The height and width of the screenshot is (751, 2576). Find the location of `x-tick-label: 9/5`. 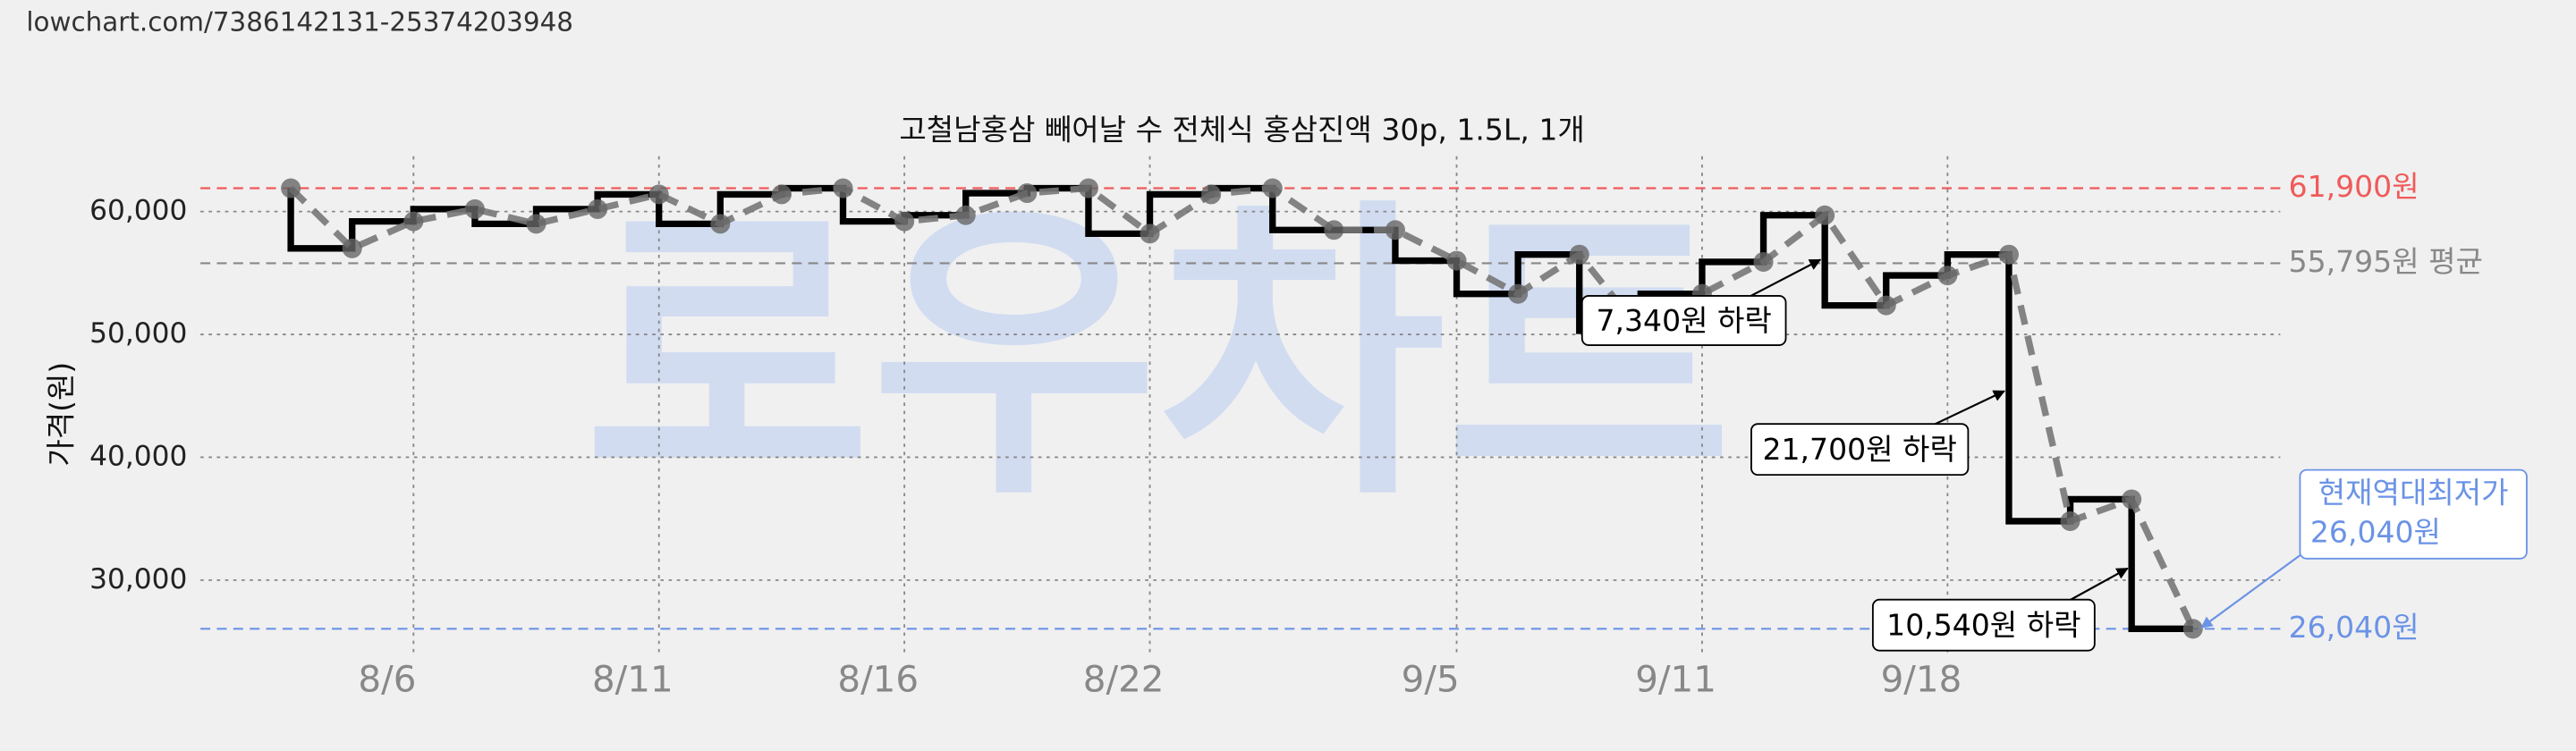

x-tick-label: 9/5 is located at coordinates (1431, 679).